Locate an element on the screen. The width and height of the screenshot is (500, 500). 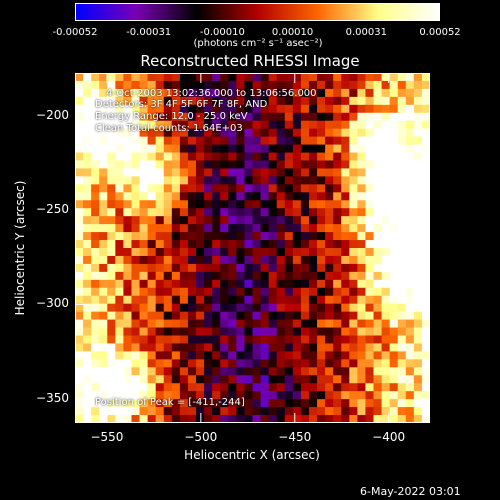
y-tick-label: −200 is located at coordinates (52, 115).